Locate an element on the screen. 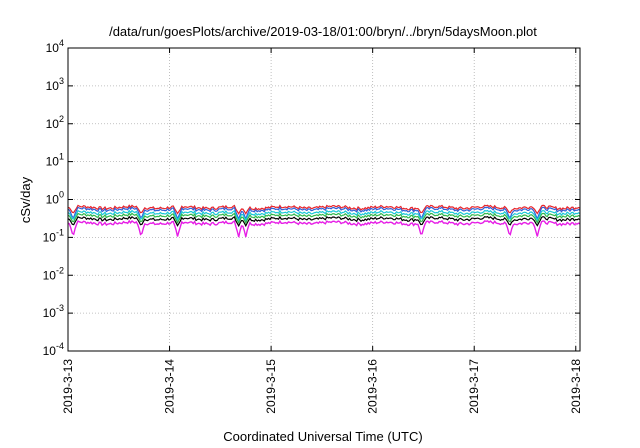  y-tick-label: 10⁻³ is located at coordinates (53, 311).